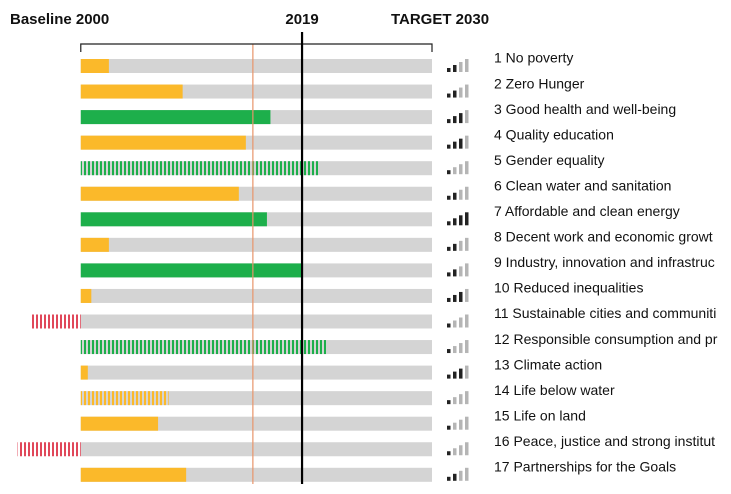 Image resolution: width=731 pixels, height=494 pixels. Describe the element at coordinates (256, 47) in the screenshot. I see `axis-bracket` at that location.